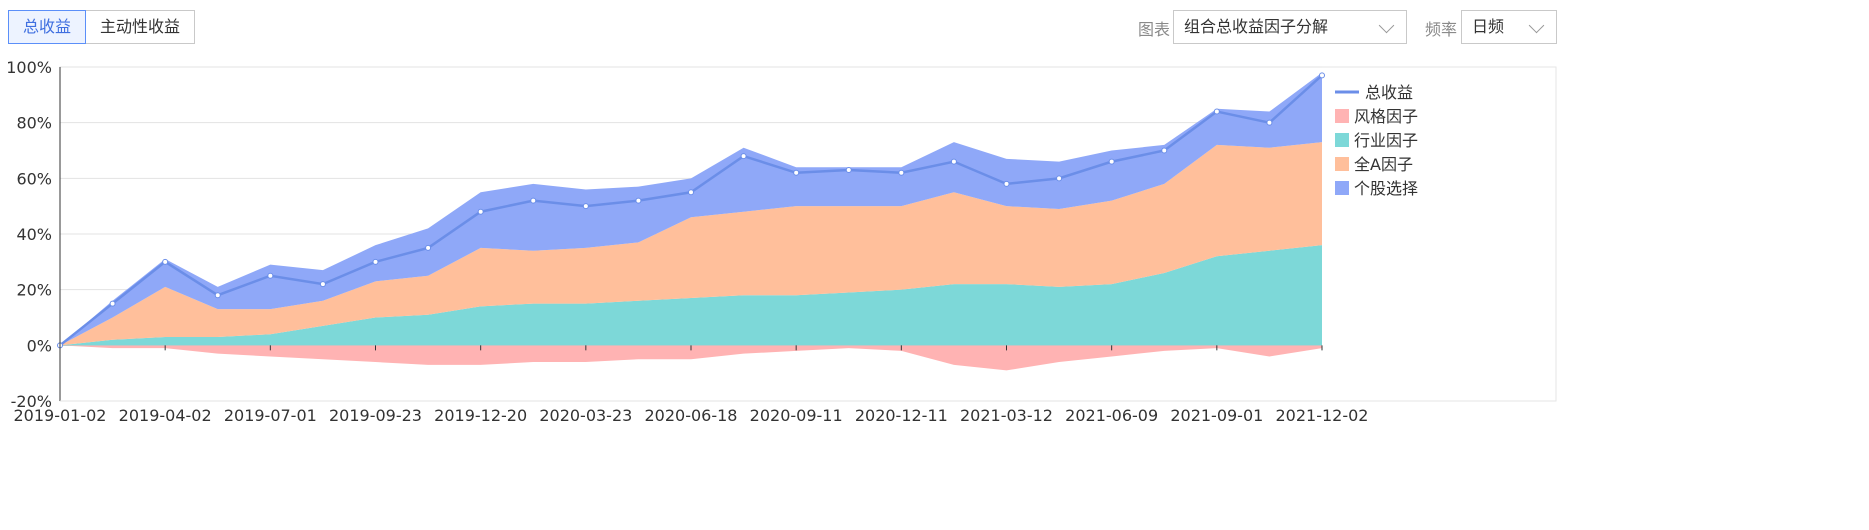 Image resolution: width=1869 pixels, height=530 pixels. What do you see at coordinates (34, 290) in the screenshot?
I see `y-tick-label: 20%` at bounding box center [34, 290].